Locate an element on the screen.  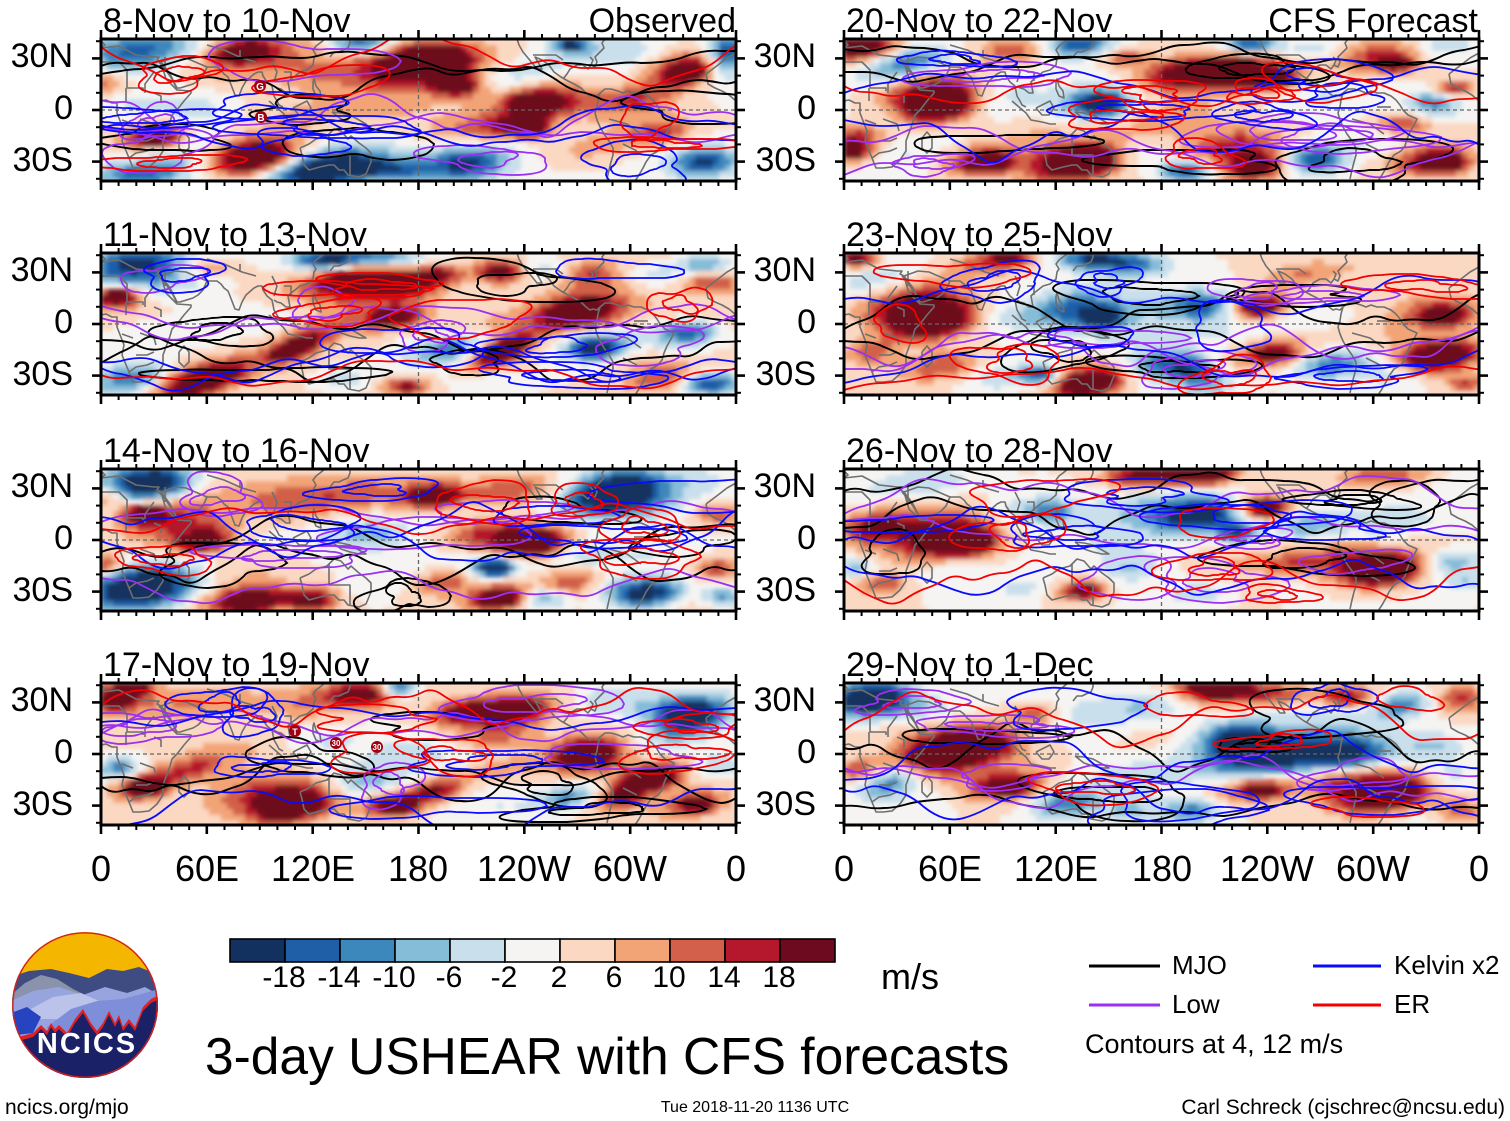
svg-text: T is located at coordinates (295, 732).